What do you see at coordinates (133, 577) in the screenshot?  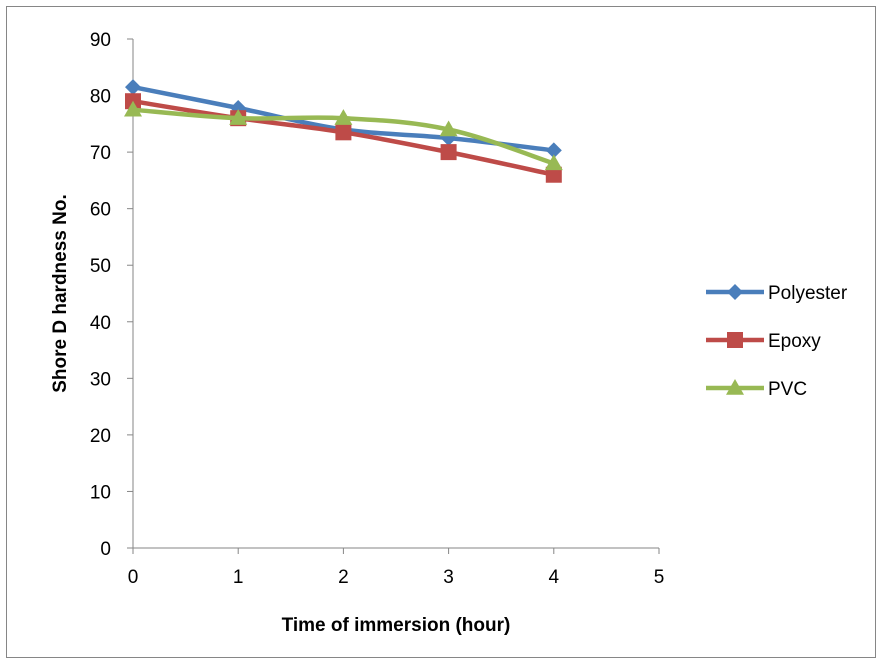 I see `x-tick-label: 0` at bounding box center [133, 577].